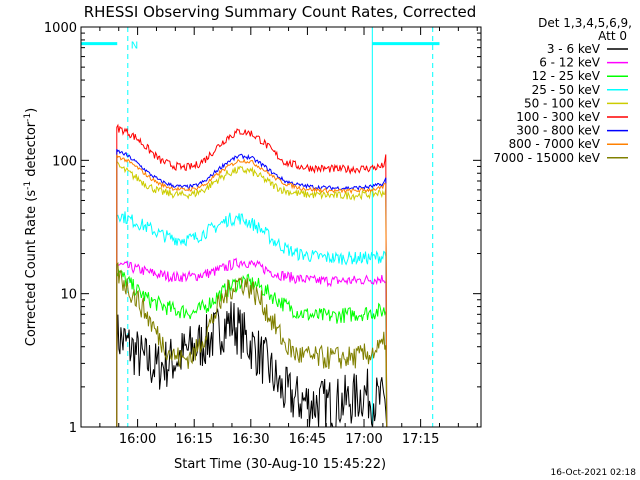 Image resolution: width=640 pixels, height=480 pixels. I want to click on legend-label: 3 - 6 keV, so click(574, 49).